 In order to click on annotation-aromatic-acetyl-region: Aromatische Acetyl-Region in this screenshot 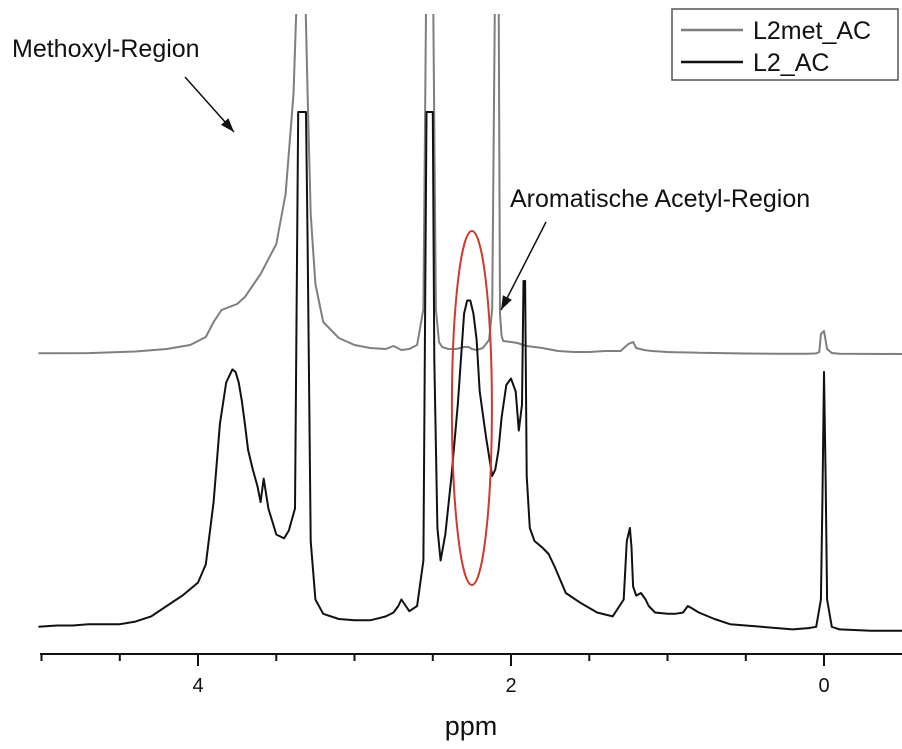, I will do `click(660, 199)`.